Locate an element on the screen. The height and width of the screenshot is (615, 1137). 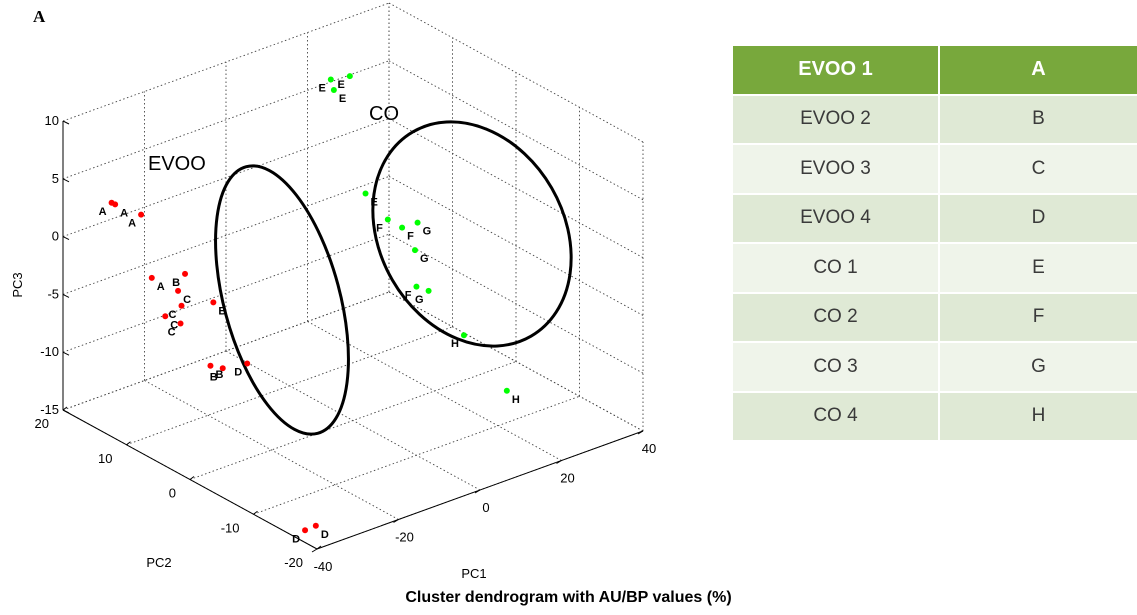
table-header-code: A is located at coordinates (1038, 71).